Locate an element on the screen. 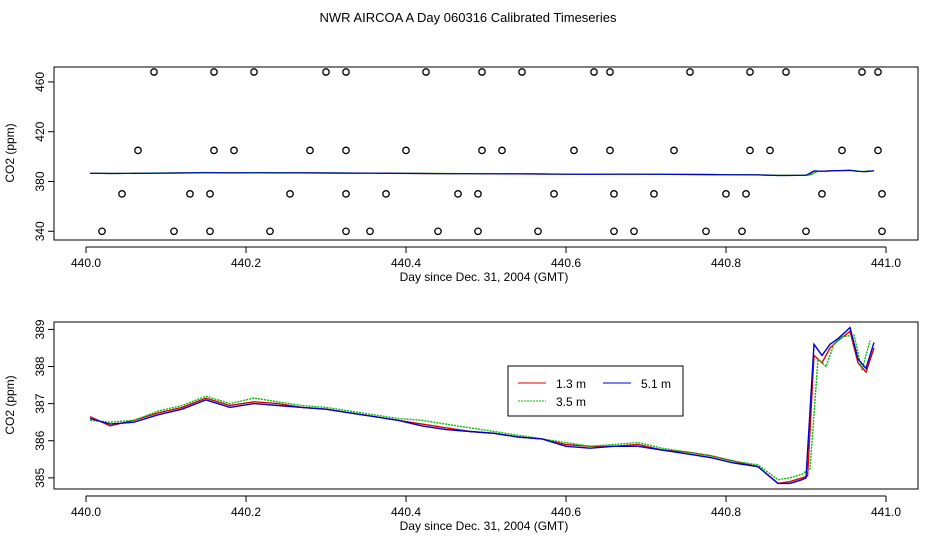 This screenshot has width=936, height=540. y-axis-label-bottom: CO2 (ppm) is located at coordinates (10, 404).